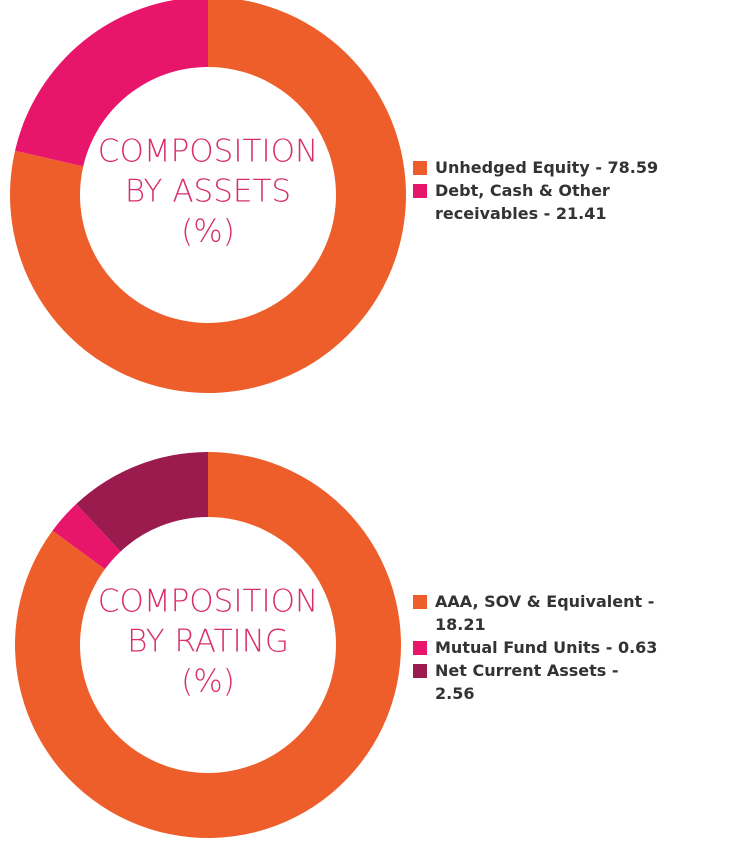  Describe the element at coordinates (208, 642) in the screenshot. I see `center-title: BY RATING` at that location.